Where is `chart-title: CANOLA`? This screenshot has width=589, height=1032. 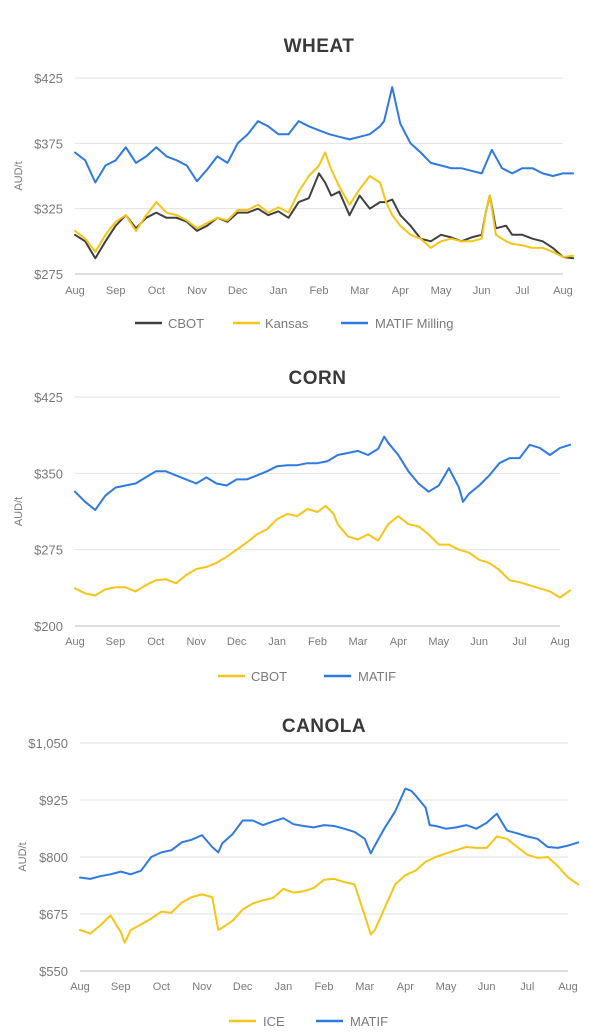 chart-title: CANOLA is located at coordinates (324, 726).